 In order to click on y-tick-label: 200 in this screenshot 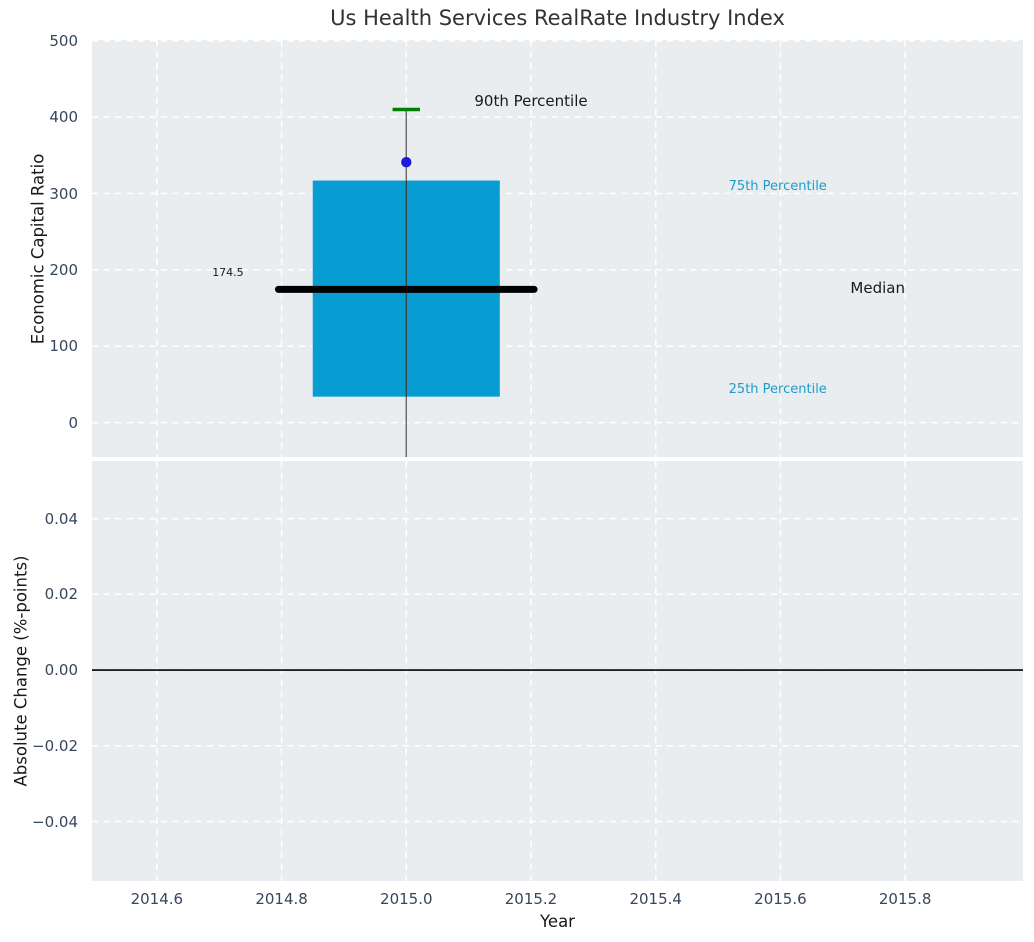, I will do `click(63, 269)`.